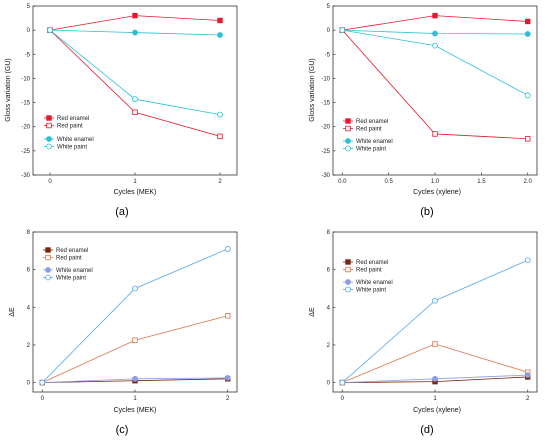 Image resolution: width=550 pixels, height=443 pixels. I want to click on x-tick-label: 0.0, so click(342, 182).